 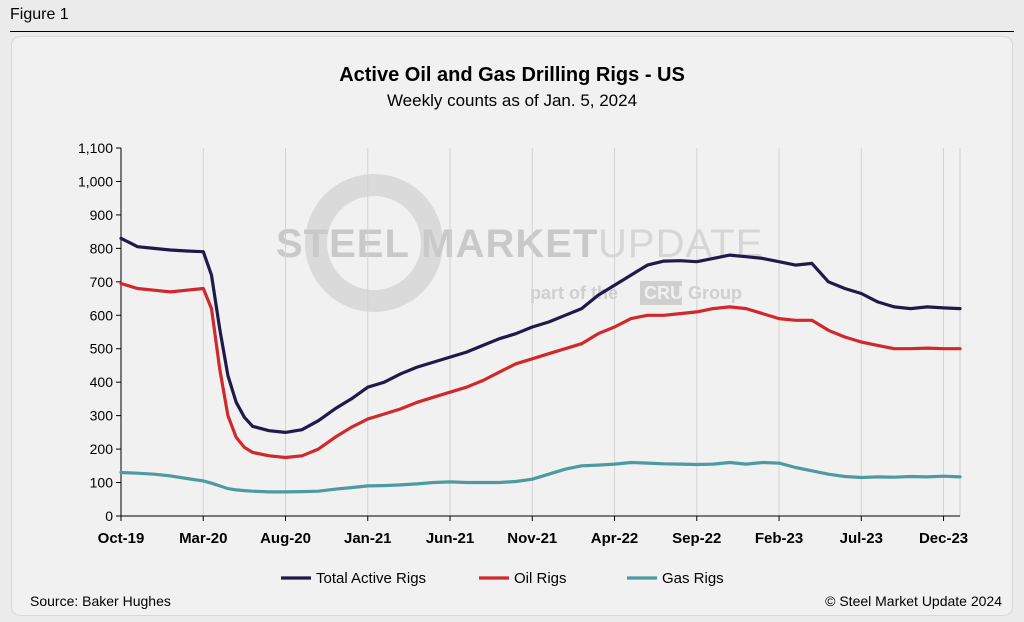 I want to click on watermark-main-bold: STEEL MARKET, so click(x=437, y=244).